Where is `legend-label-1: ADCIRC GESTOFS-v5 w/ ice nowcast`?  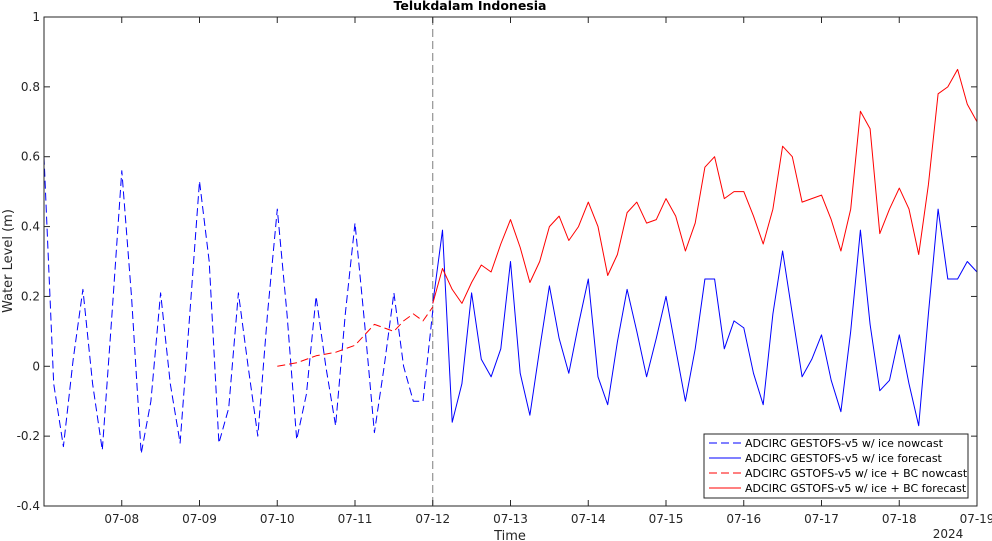 legend-label-1: ADCIRC GESTOFS-v5 w/ ice nowcast is located at coordinates (844, 443).